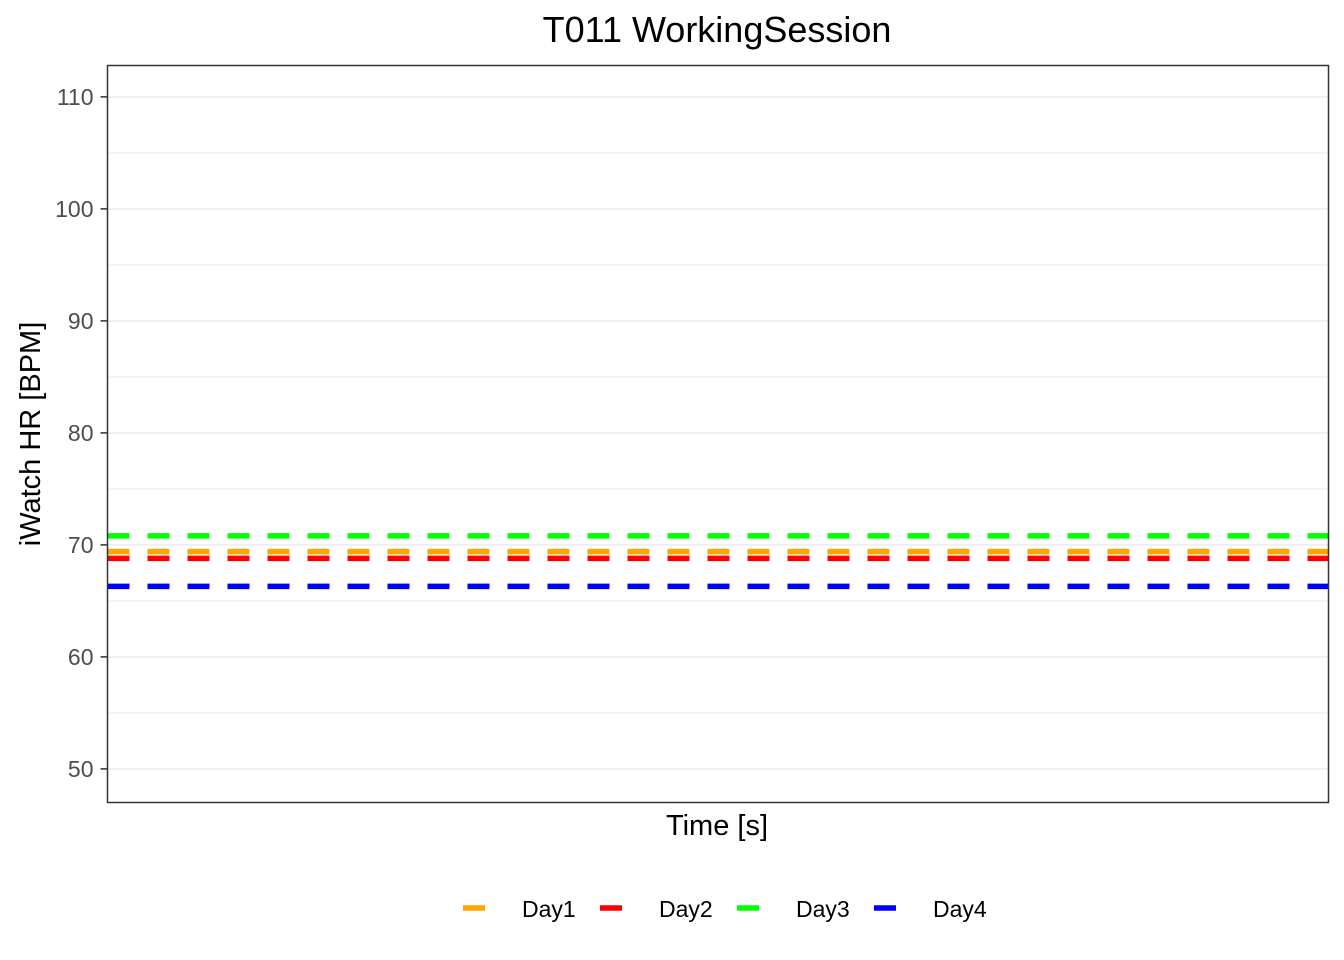 The height and width of the screenshot is (960, 1344). I want to click on legend-label-day4: Day4, so click(960, 909).